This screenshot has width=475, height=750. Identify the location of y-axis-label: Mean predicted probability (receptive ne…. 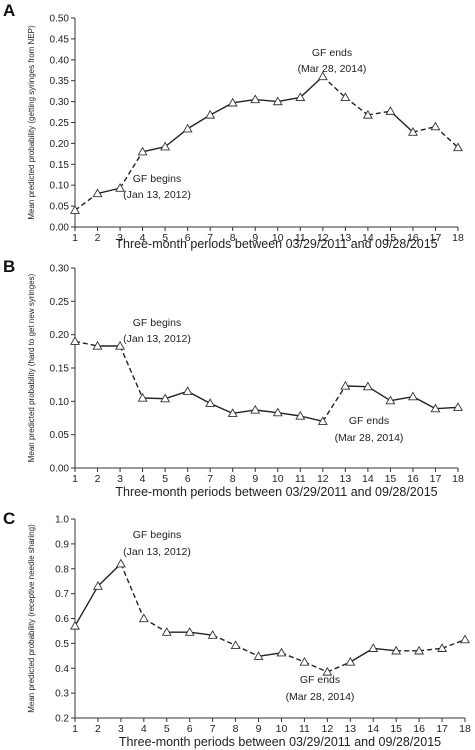
(31, 618).